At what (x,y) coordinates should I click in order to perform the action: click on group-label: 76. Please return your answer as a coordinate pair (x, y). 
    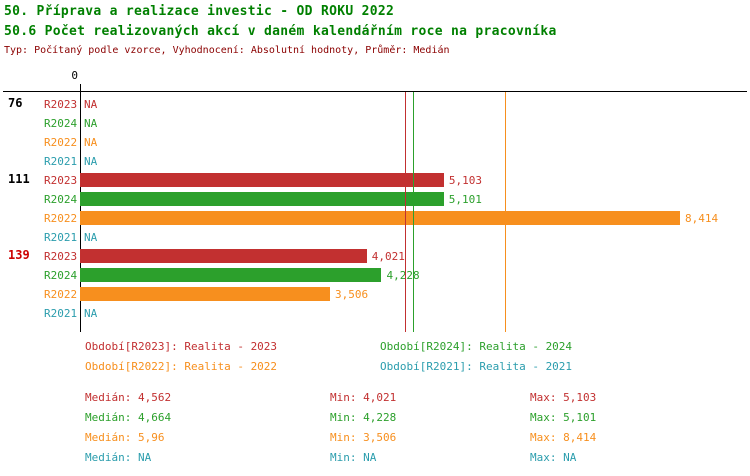
    Looking at the image, I should click on (15, 103).